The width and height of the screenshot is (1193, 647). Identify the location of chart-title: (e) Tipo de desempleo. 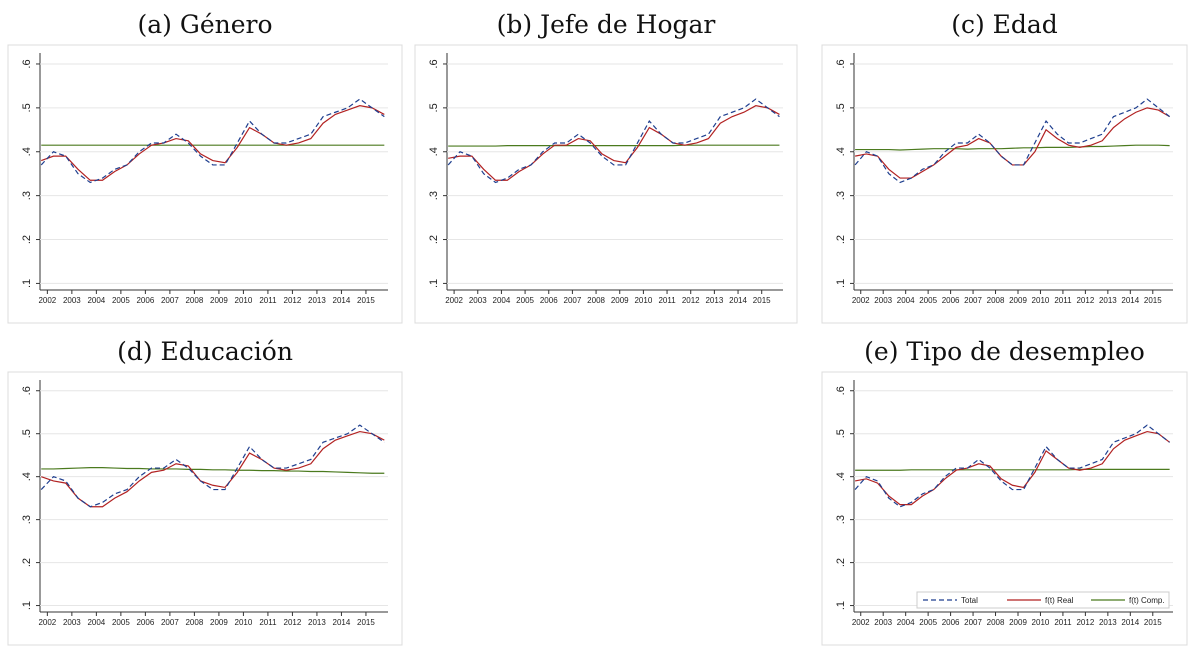
(1004, 351).